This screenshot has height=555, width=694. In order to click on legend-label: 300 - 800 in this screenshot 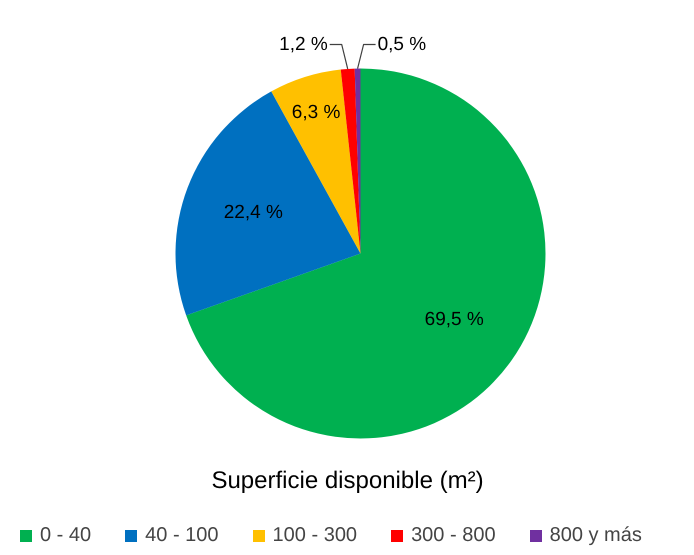, I will do `click(453, 535)`.